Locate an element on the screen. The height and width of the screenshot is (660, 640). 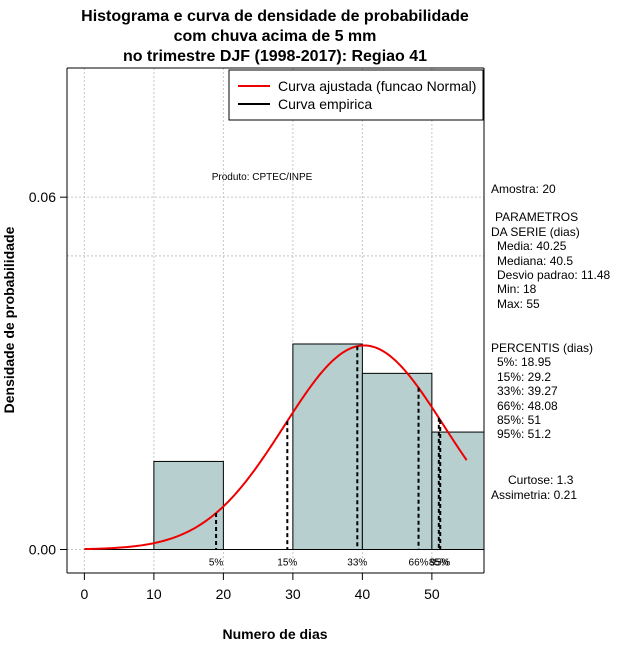
percentile-label: 33% is located at coordinates (357, 563).